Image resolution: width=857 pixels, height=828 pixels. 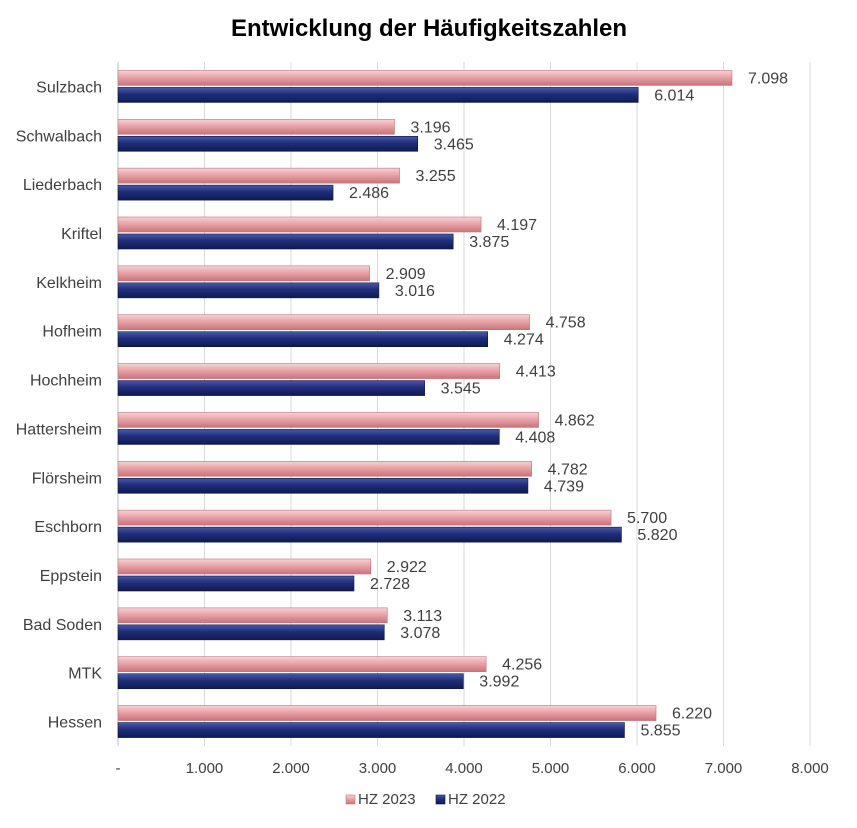 I want to click on category-label: Hofheim, so click(x=72, y=332).